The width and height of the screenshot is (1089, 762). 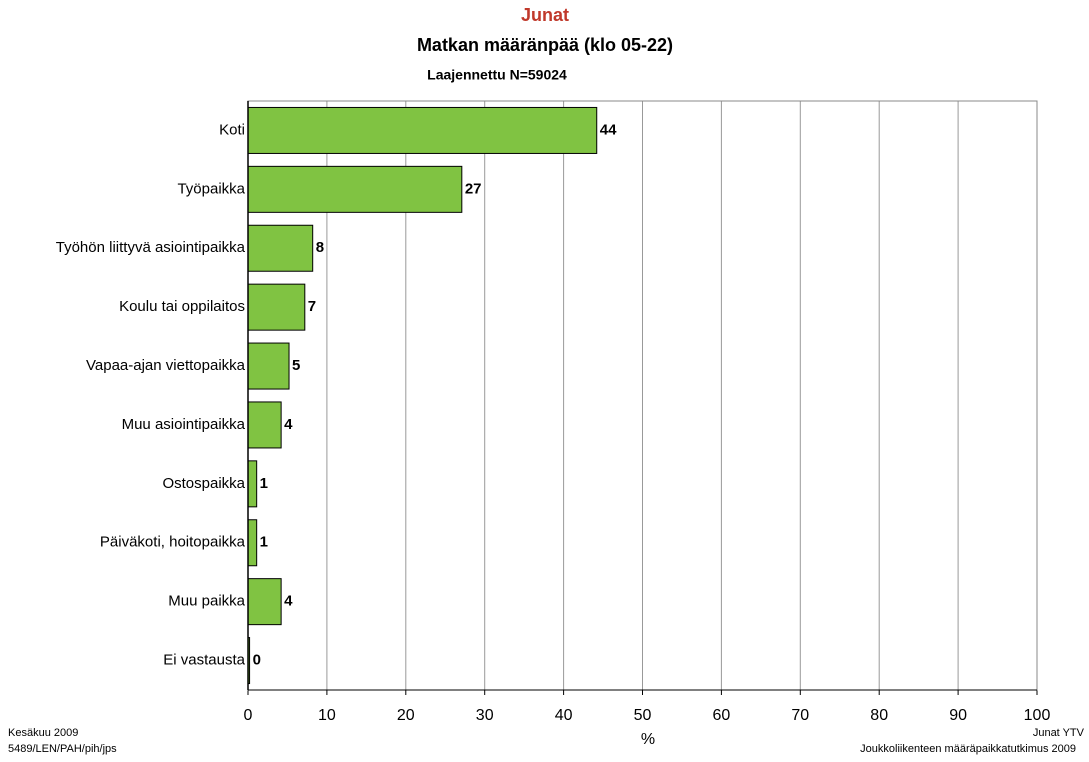 I want to click on y-tick-label: Koulu tai oppilaitos, so click(x=182, y=306).